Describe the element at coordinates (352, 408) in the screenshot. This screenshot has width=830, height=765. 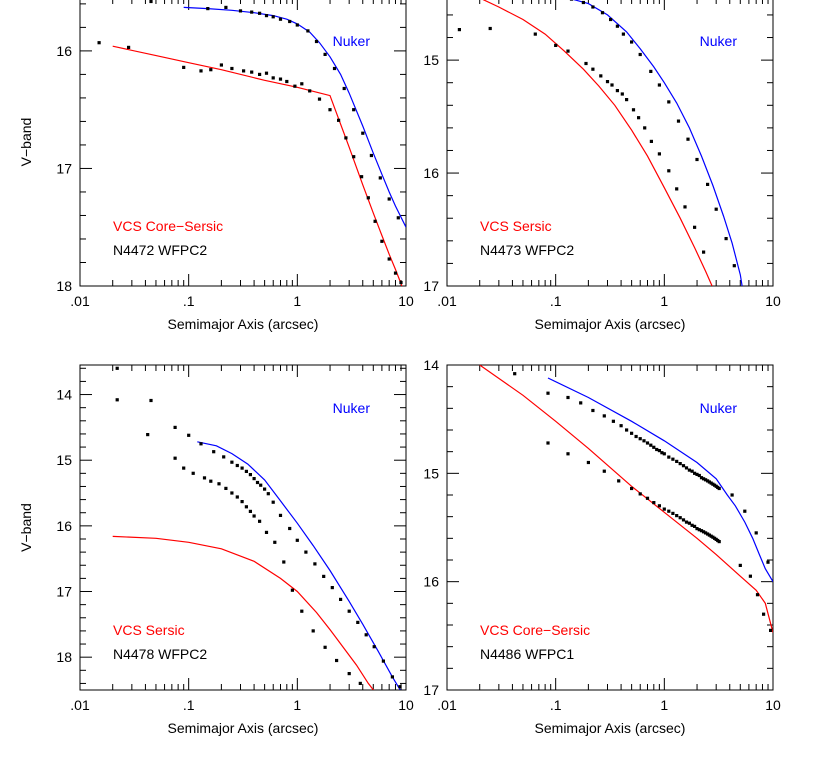
I see `legend-nuker: Nuker` at that location.